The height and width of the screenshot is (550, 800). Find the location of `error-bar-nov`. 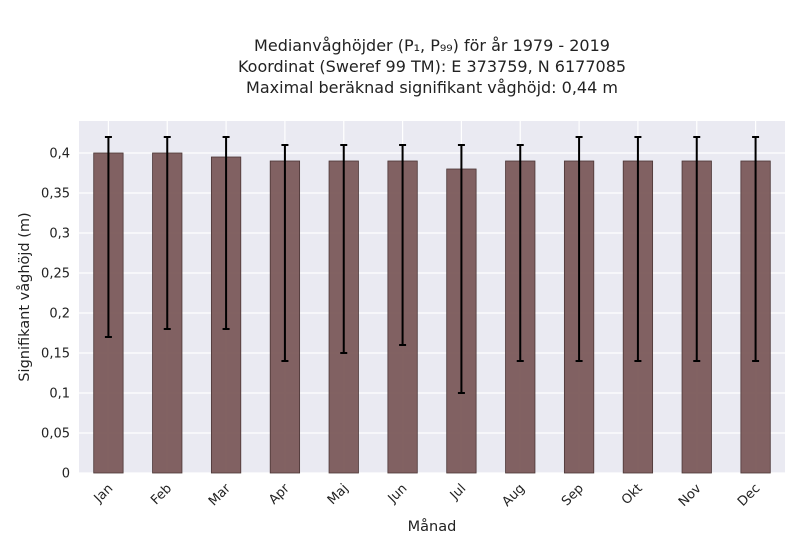

error-bar-nov is located at coordinates (697, 249).